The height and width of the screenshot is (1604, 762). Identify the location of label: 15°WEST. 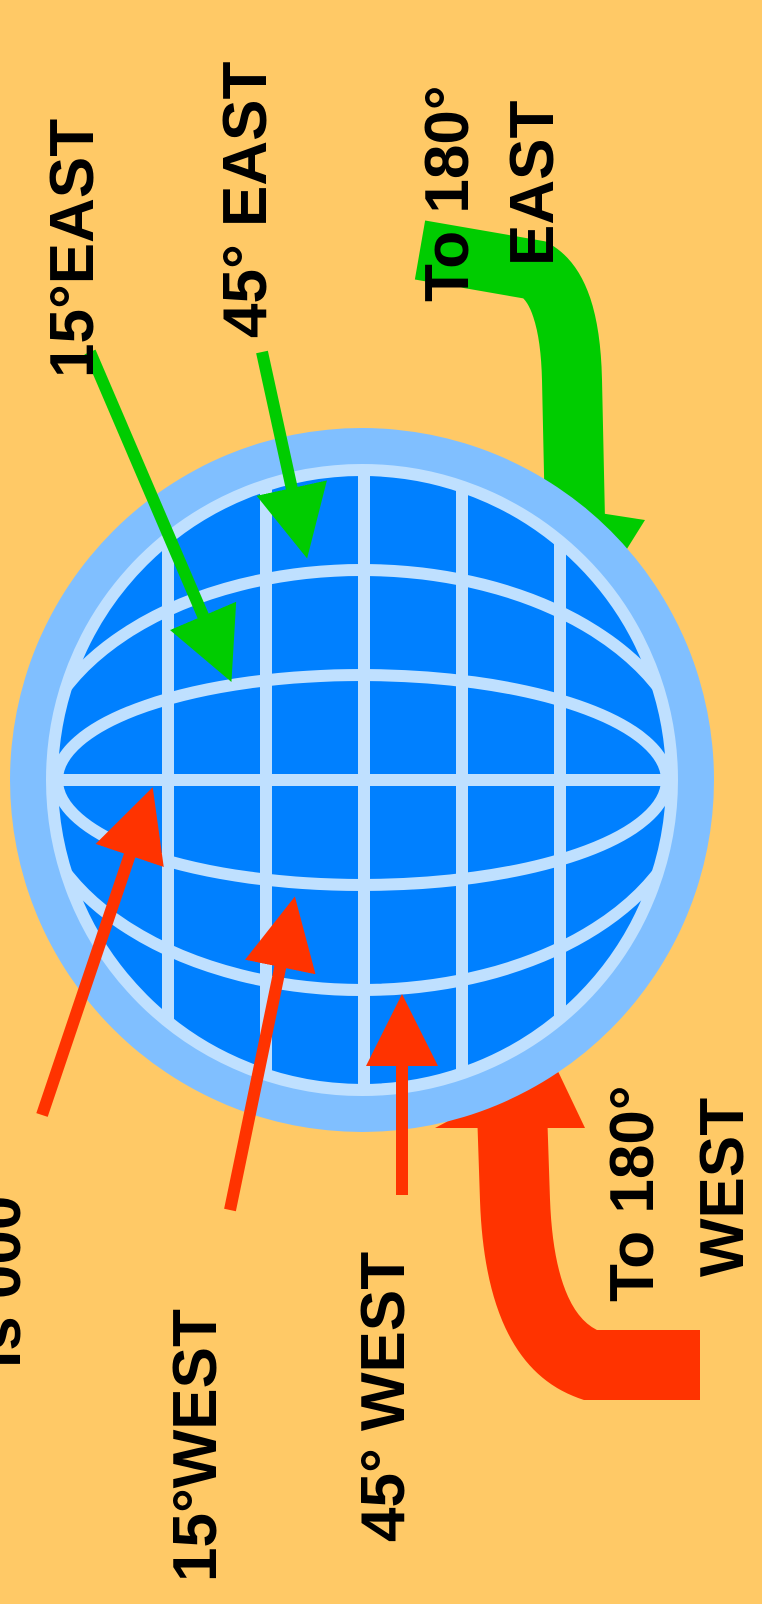
(195, 1445).